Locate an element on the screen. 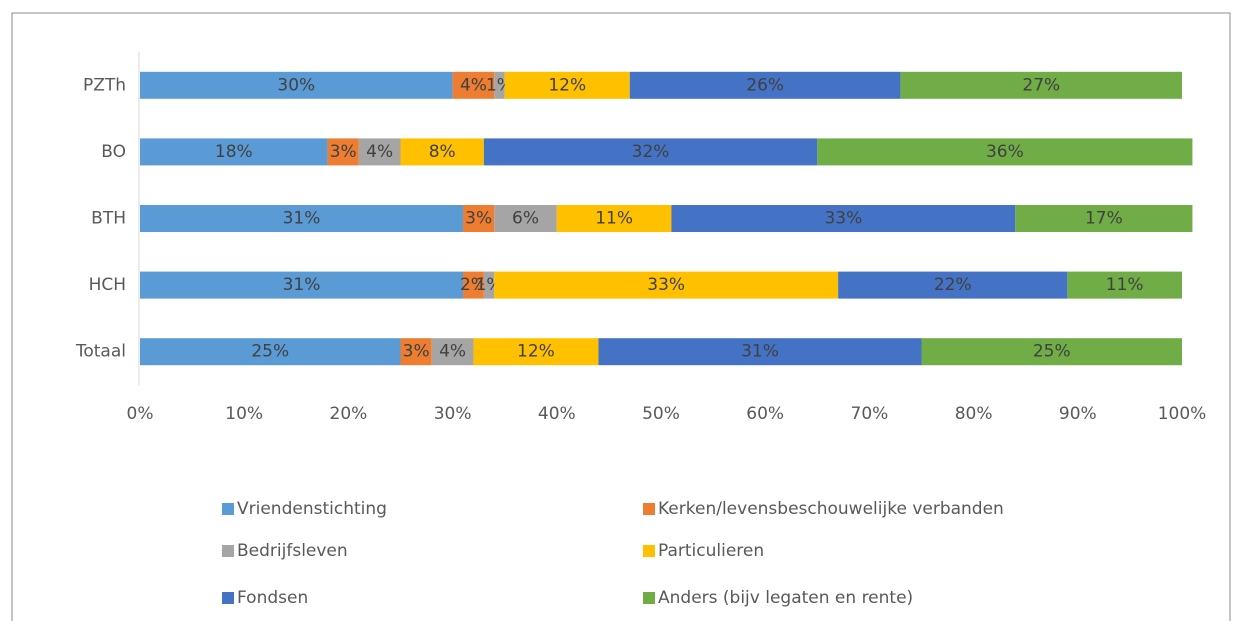 This screenshot has width=1242, height=625. legend-label: Kerken/levensbeschouwelijke verbanden is located at coordinates (831, 509).